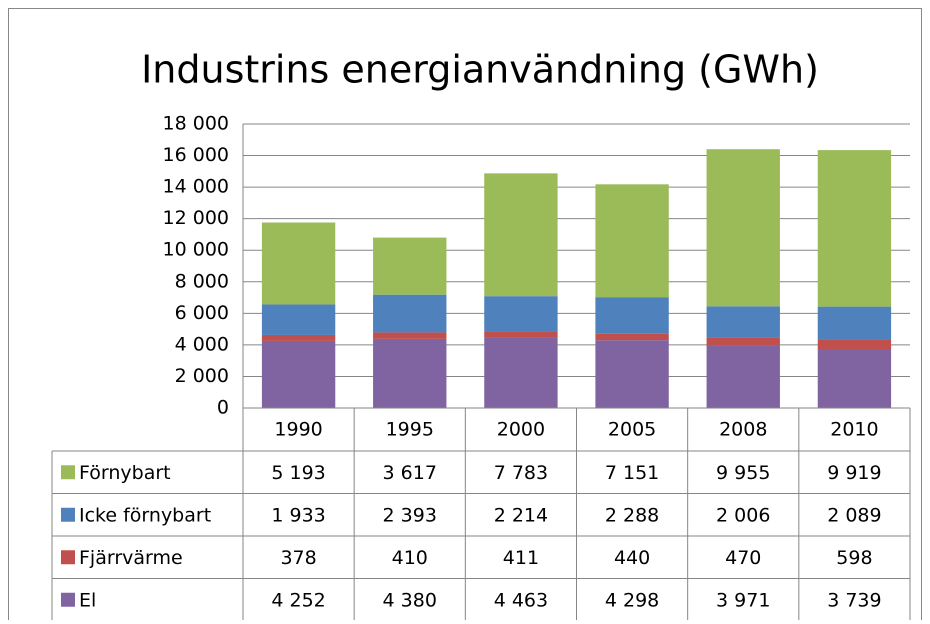  What do you see at coordinates (632, 515) in the screenshot?
I see `table-value: 2 288` at bounding box center [632, 515].